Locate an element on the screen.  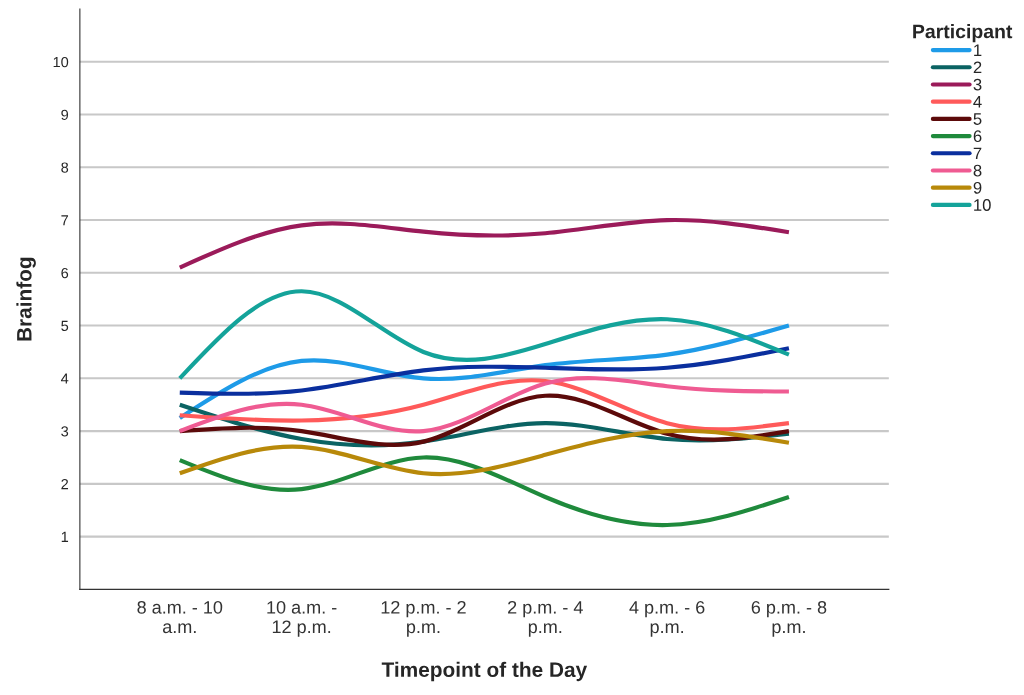
legend-label: 7 is located at coordinates (977, 153).